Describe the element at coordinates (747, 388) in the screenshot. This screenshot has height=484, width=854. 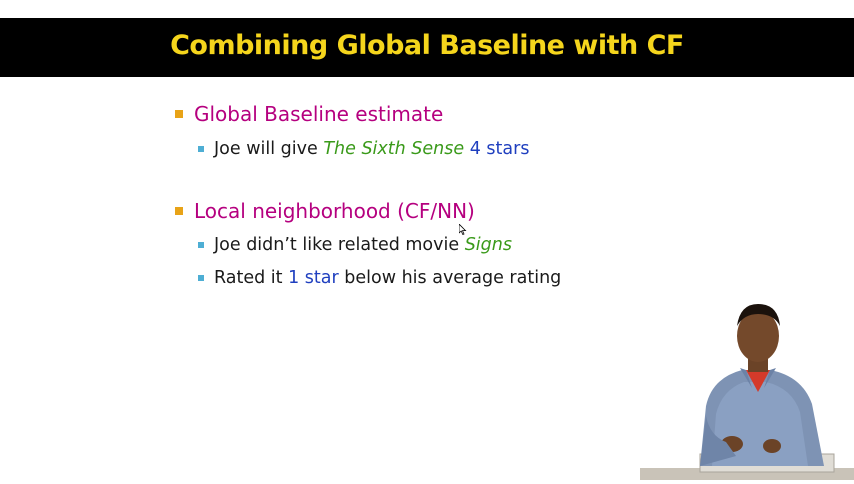
I see `presenter-video-overlay` at that location.